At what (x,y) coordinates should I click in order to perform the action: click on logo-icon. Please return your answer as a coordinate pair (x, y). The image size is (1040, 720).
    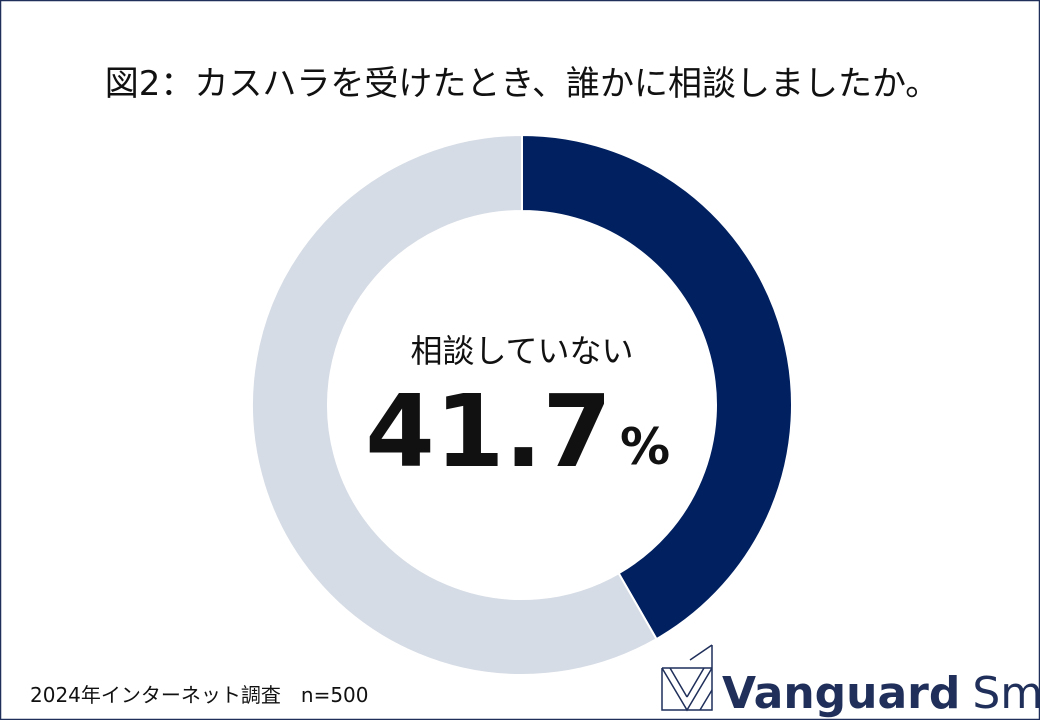
    Looking at the image, I should click on (687, 678).